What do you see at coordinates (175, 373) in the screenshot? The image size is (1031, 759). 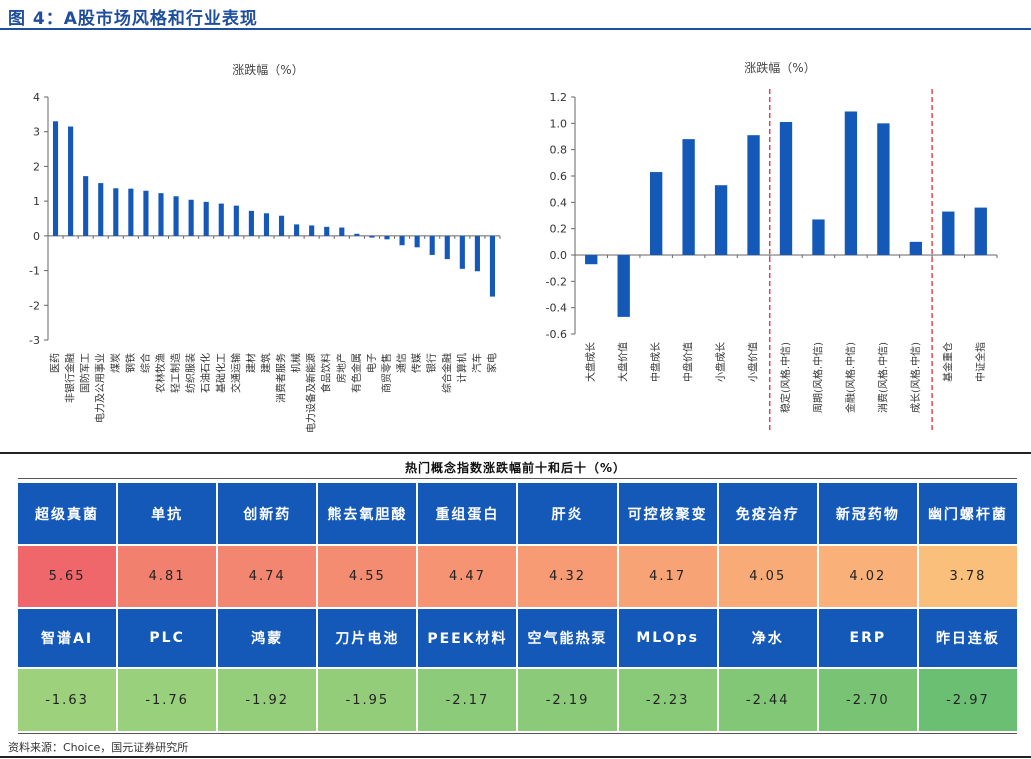 I see `category-label: 轻工制造` at bounding box center [175, 373].